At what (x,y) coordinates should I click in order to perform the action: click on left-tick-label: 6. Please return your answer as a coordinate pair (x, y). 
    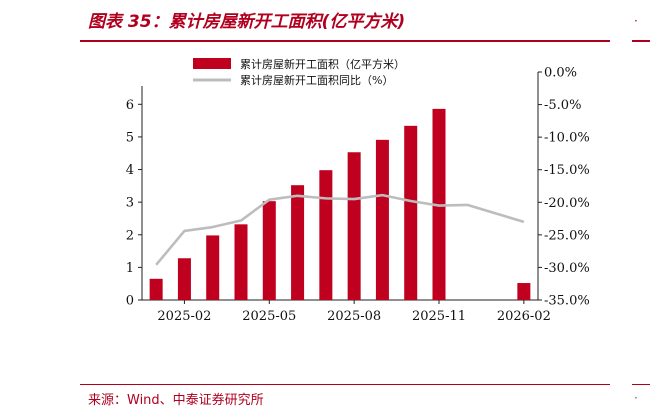
    Looking at the image, I should click on (130, 105).